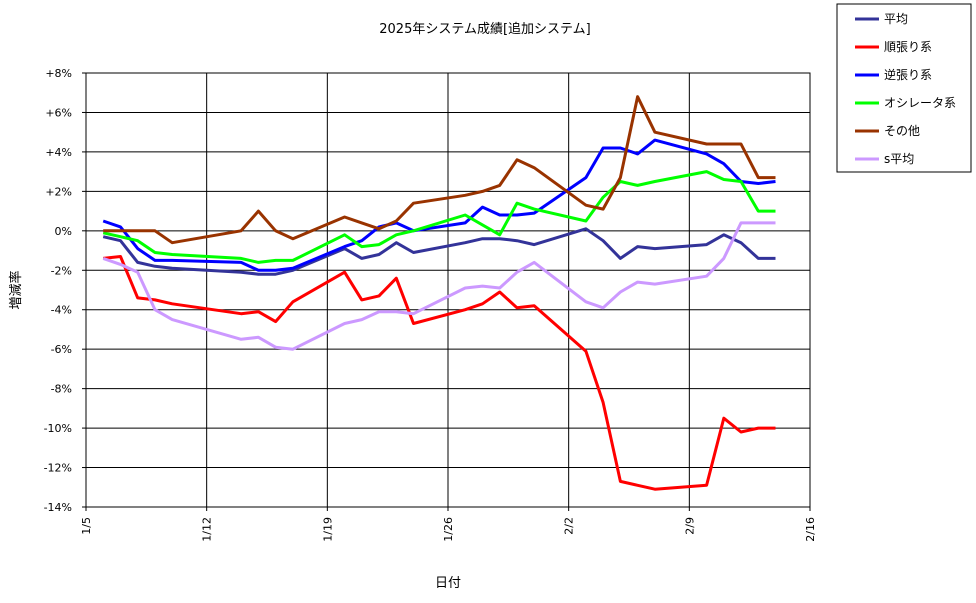  What do you see at coordinates (896, 19) in the screenshot?
I see `legend-label: 平均` at bounding box center [896, 19].